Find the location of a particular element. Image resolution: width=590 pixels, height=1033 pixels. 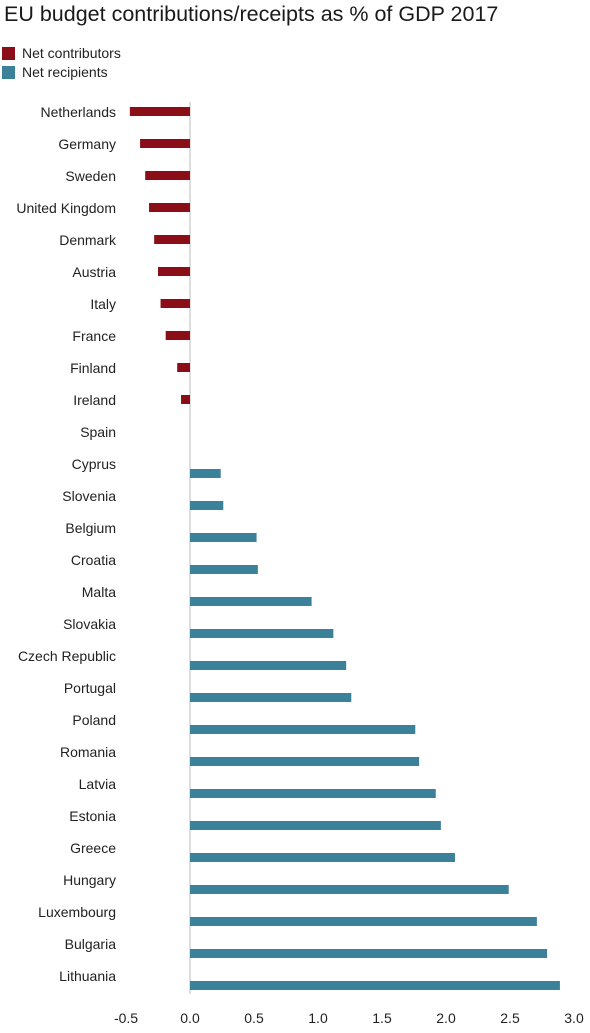

bar-netherlands is located at coordinates (159, 111).